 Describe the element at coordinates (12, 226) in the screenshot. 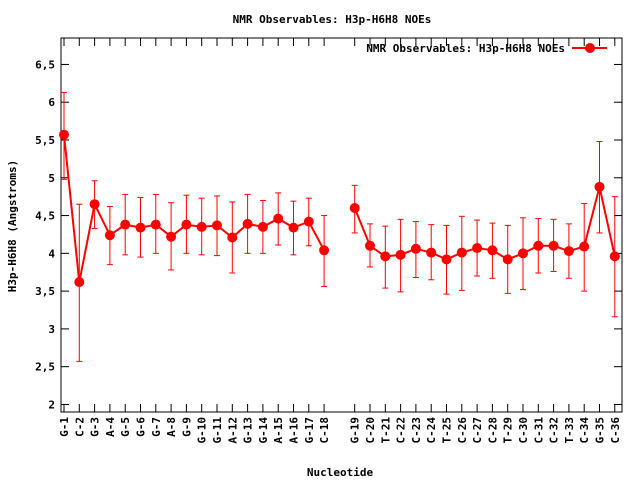

I see `y-axis-label: H3p-H6H8 (Angstroms)` at that location.